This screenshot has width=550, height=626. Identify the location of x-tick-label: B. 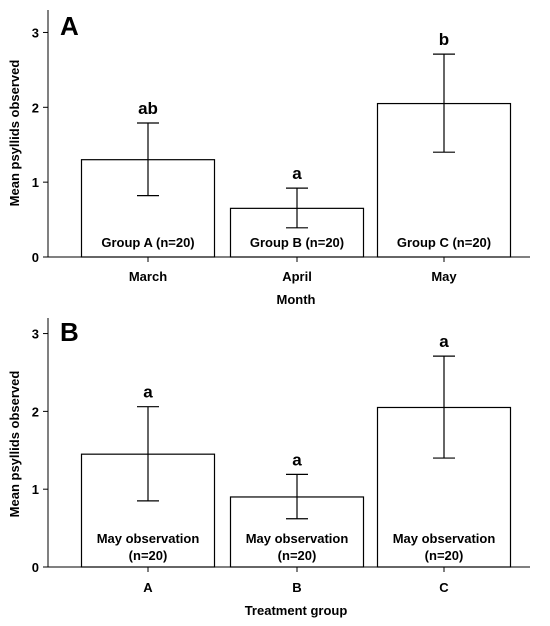
(296, 587).